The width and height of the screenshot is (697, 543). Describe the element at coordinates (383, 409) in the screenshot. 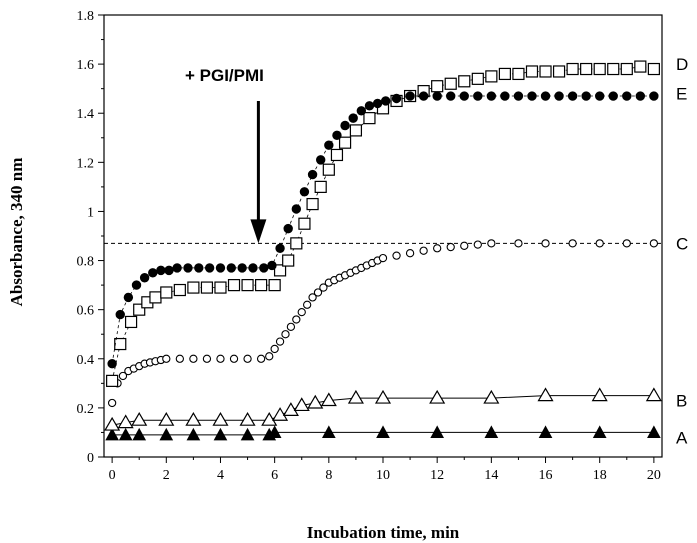

I see `series-B` at that location.